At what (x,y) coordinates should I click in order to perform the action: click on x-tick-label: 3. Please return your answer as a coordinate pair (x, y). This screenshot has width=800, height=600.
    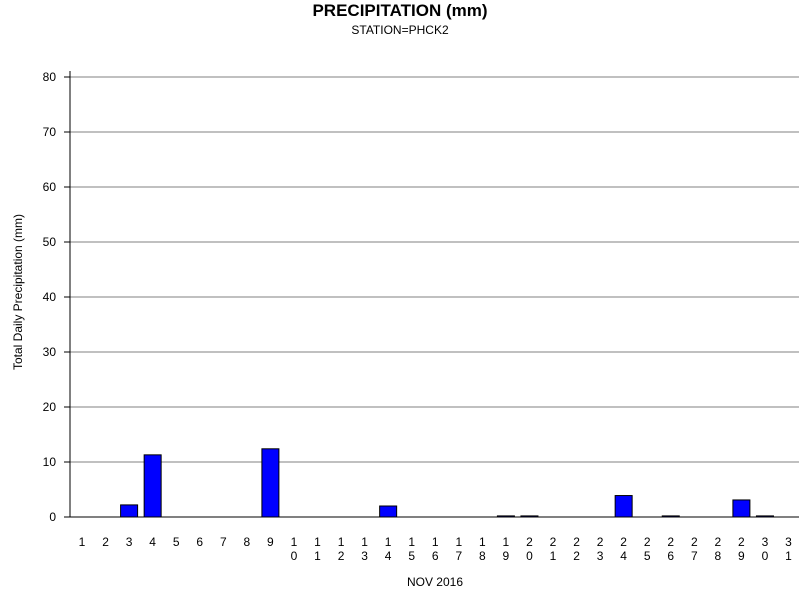
    Looking at the image, I should click on (129, 542).